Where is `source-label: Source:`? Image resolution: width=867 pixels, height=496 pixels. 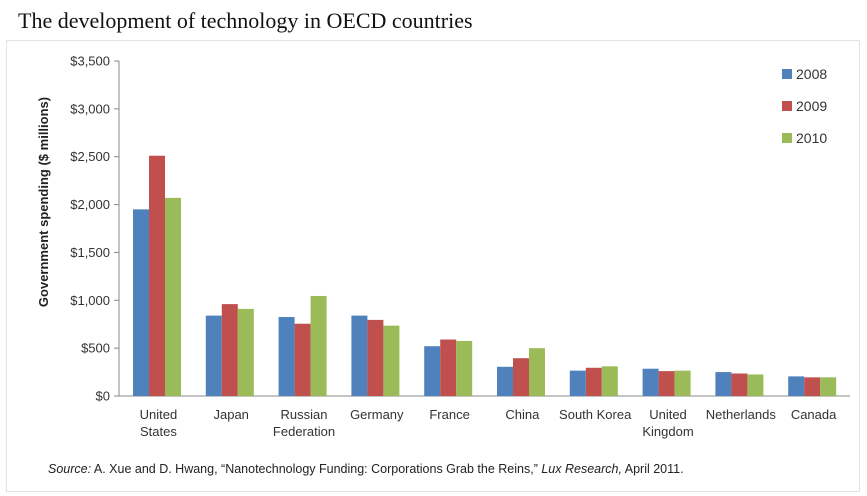
source-label: Source: is located at coordinates (70, 469).